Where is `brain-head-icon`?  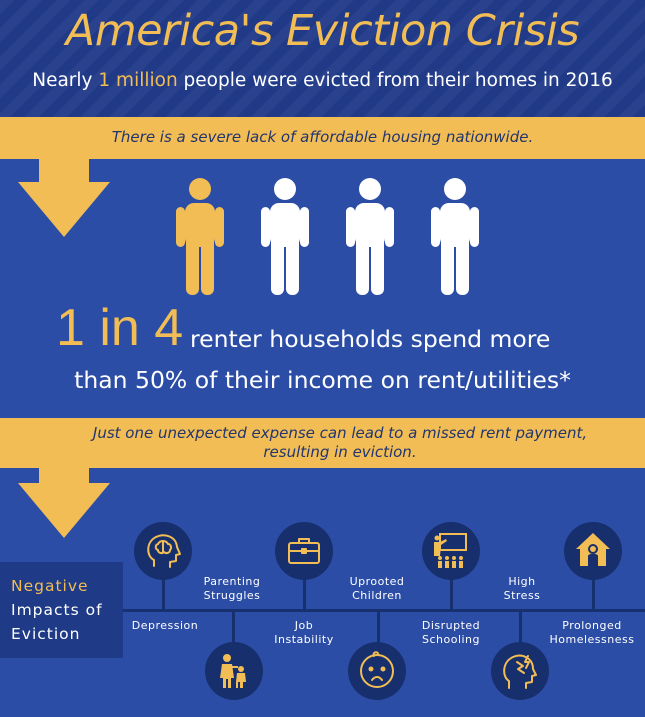 brain-head-icon is located at coordinates (164, 551).